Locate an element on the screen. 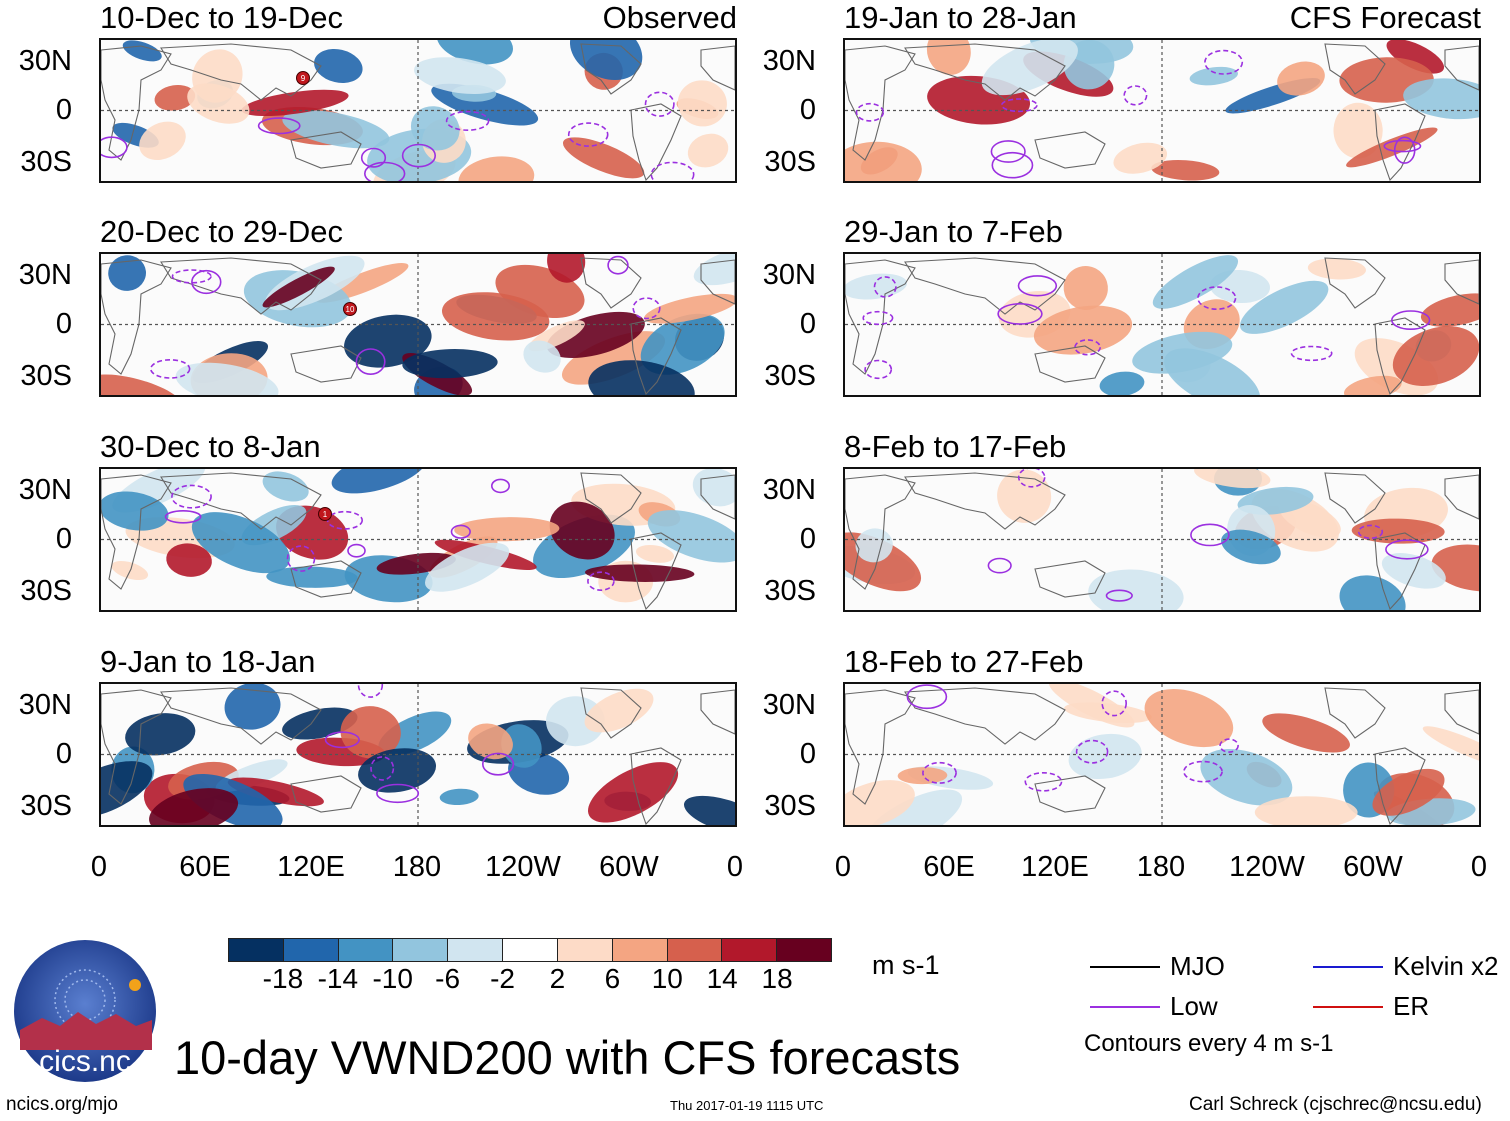 This screenshot has width=1510, height=1121. cics-logo: cics.nc is located at coordinates (85, 1011).